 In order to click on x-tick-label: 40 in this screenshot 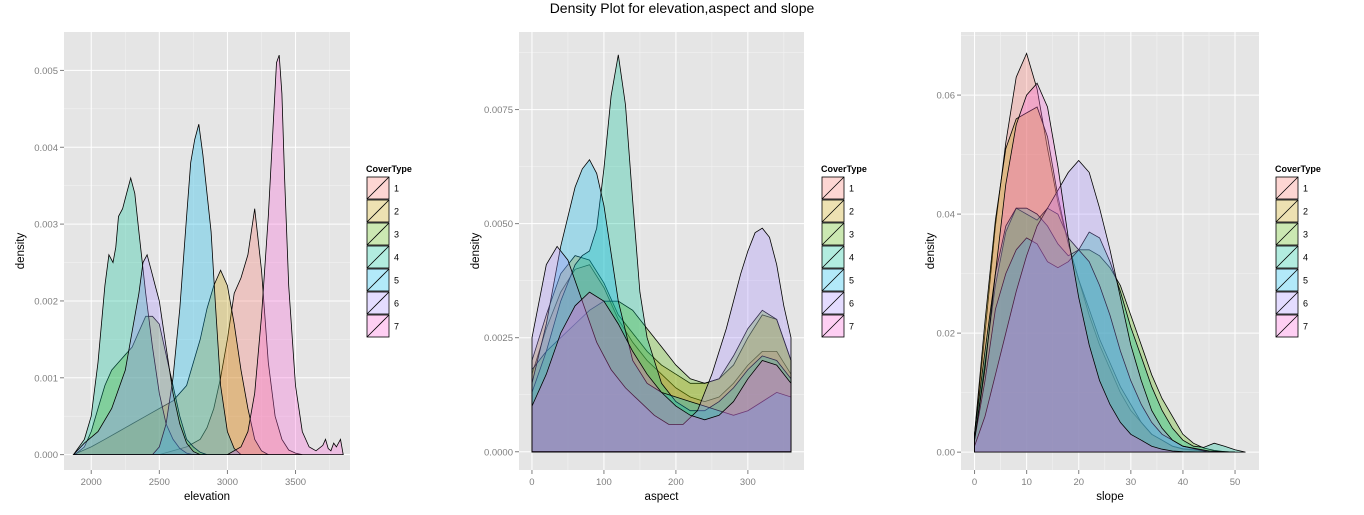, I will do `click(1183, 482)`.